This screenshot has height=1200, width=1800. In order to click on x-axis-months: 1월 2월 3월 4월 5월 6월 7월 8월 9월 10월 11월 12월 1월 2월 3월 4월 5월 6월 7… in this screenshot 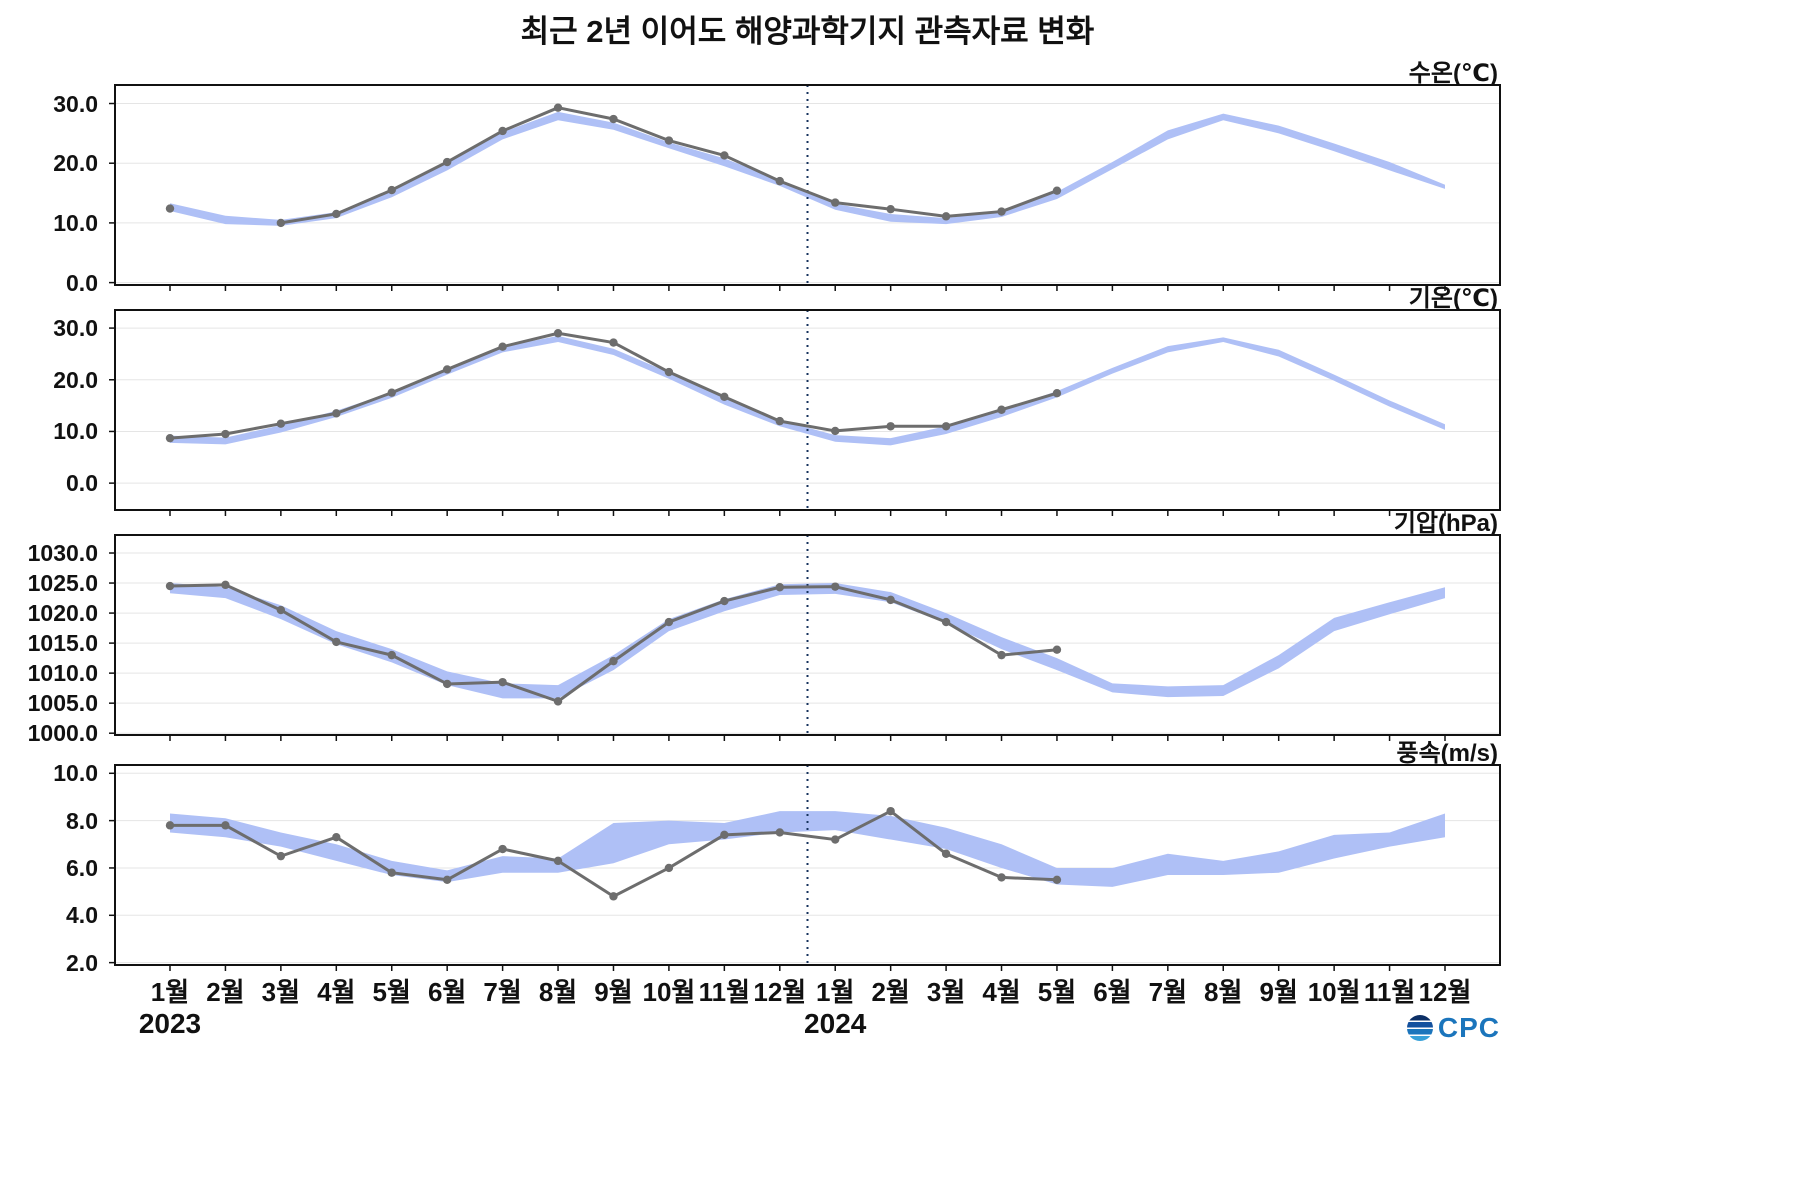, I will do `click(807, 990)`.